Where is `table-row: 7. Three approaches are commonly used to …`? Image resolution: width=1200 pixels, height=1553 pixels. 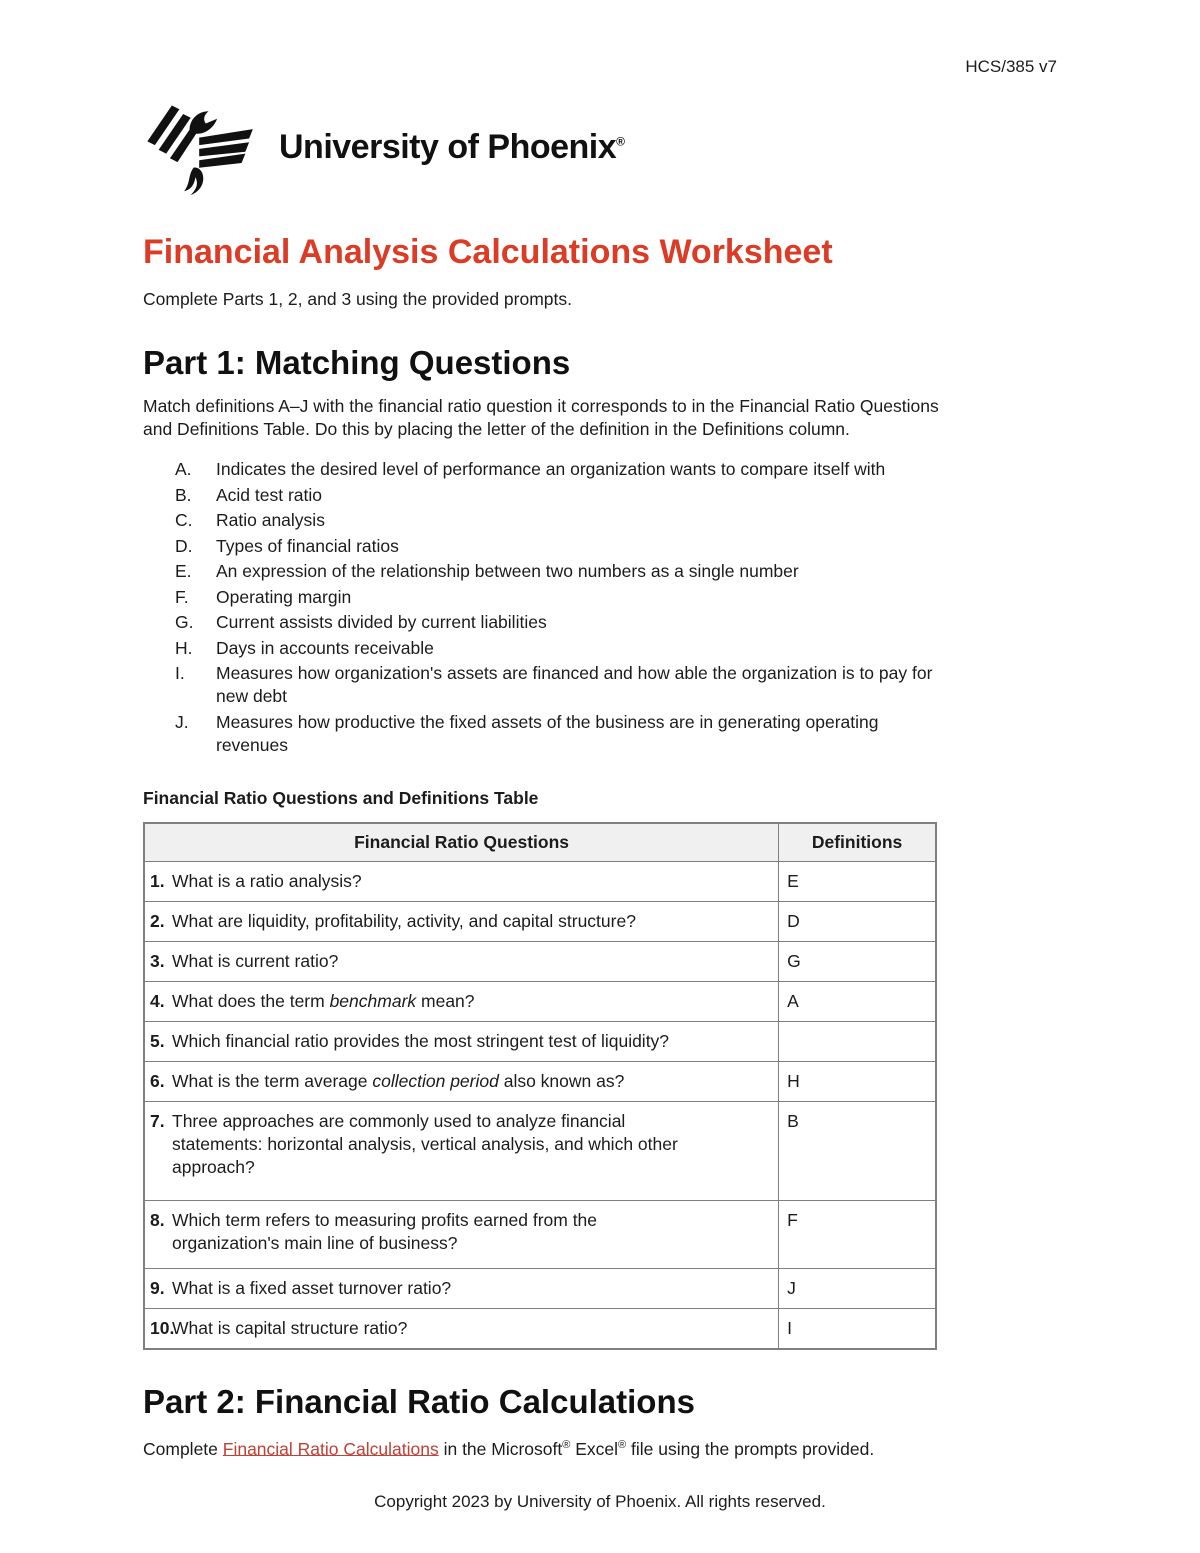 table-row: 7. Three approaches are commonly used to … is located at coordinates (540, 1150).